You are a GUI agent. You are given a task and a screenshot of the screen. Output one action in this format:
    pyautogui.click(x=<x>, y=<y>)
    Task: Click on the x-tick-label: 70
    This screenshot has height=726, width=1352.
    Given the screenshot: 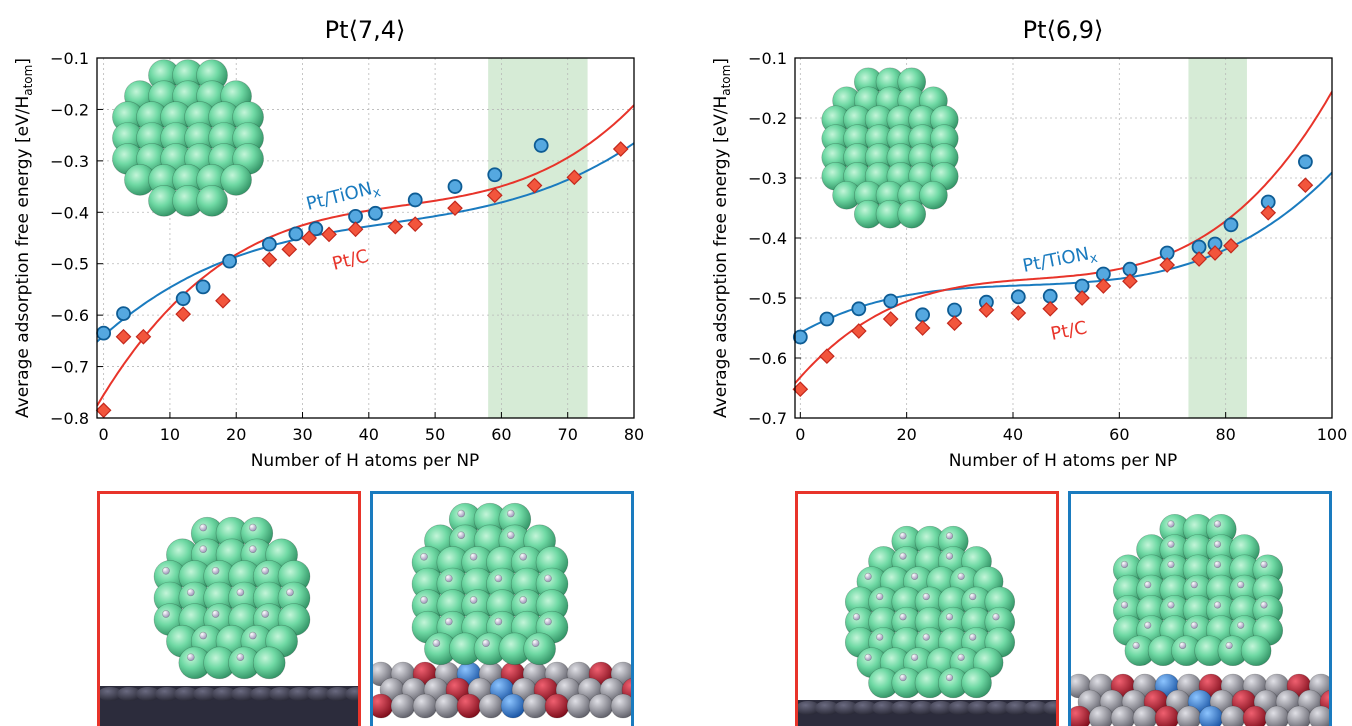 What is the action you would take?
    pyautogui.click(x=568, y=434)
    